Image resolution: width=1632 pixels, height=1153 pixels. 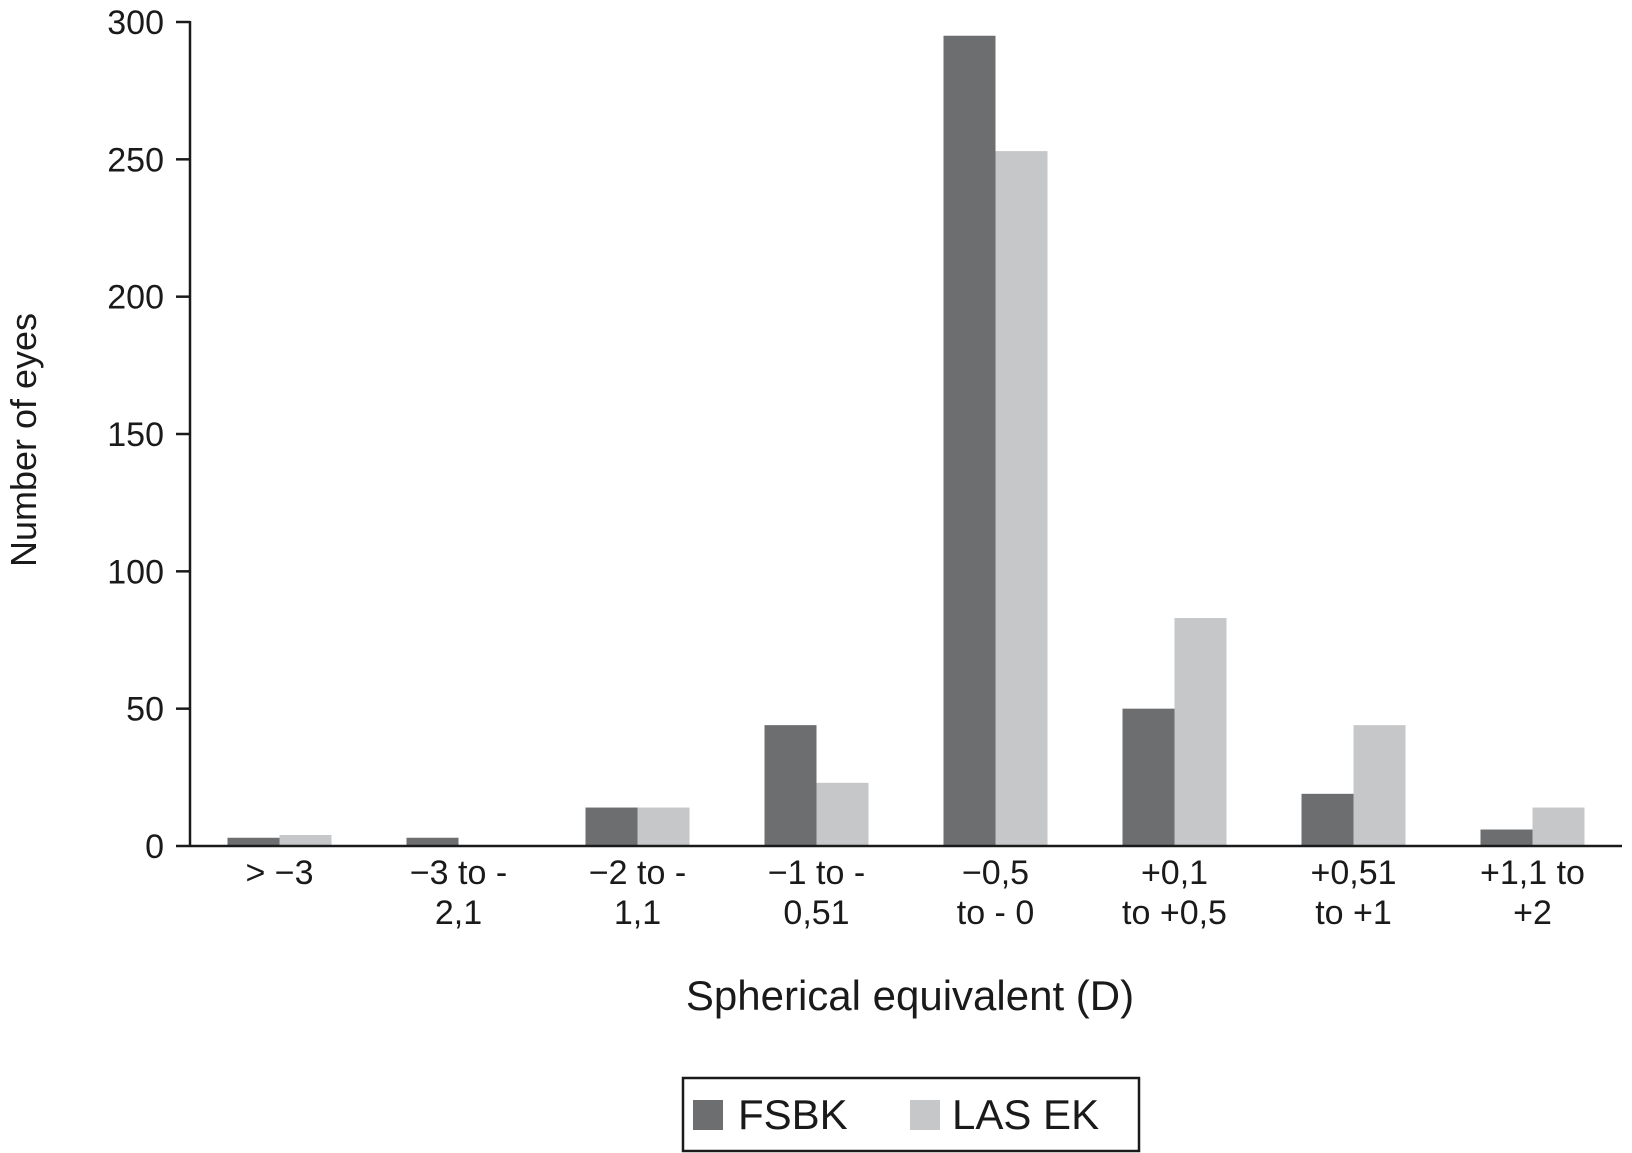 I want to click on y-tick-label-250: 250, so click(x=135, y=160).